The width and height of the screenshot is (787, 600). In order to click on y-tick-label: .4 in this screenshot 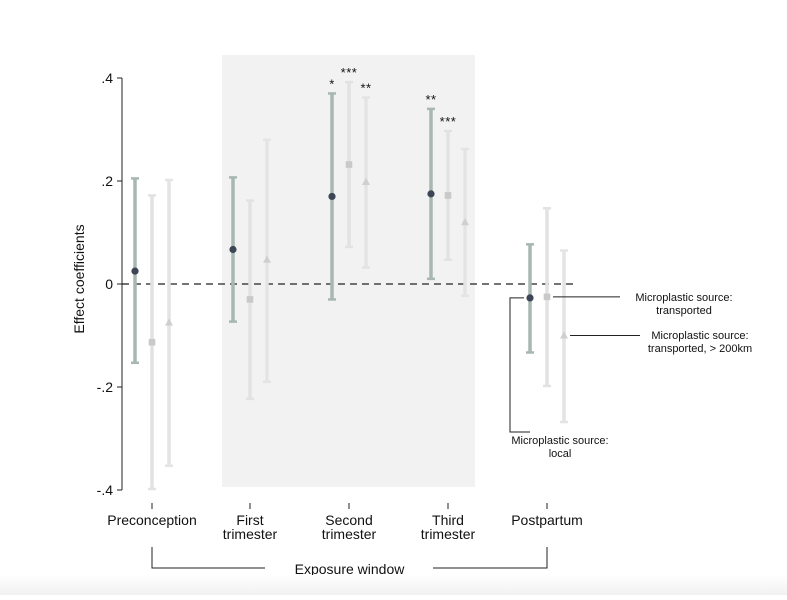, I will do `click(107, 78)`.